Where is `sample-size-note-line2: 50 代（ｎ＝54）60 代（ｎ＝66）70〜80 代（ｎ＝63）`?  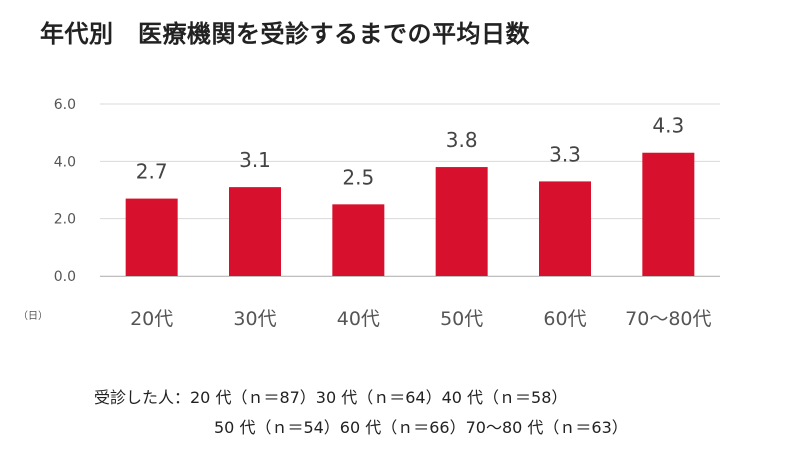
sample-size-note-line2: 50 代（ｎ＝54）60 代（ｎ＝66）70〜80 代（ｎ＝63） is located at coordinates (421, 427).